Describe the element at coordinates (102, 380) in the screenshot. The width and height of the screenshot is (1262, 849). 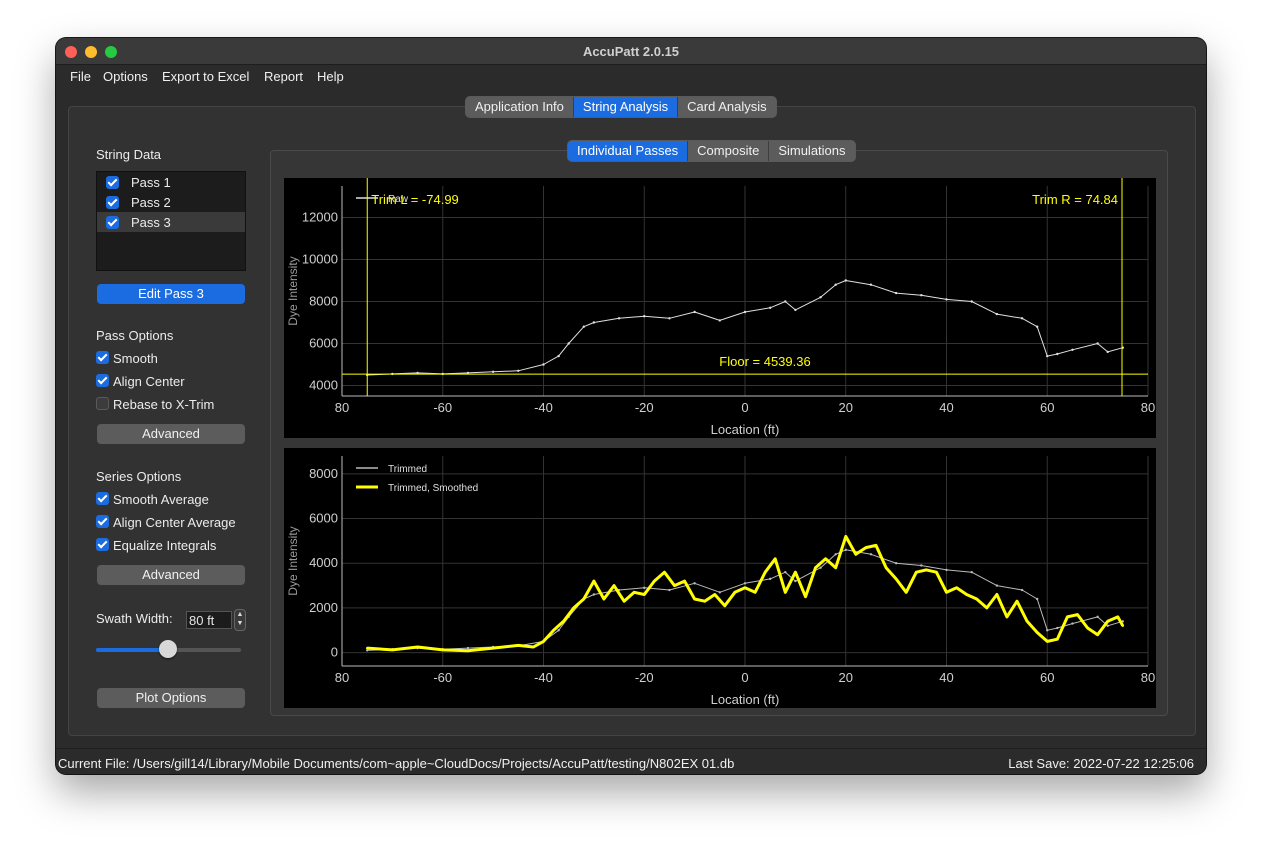
I see `align-center-checkbox` at that location.